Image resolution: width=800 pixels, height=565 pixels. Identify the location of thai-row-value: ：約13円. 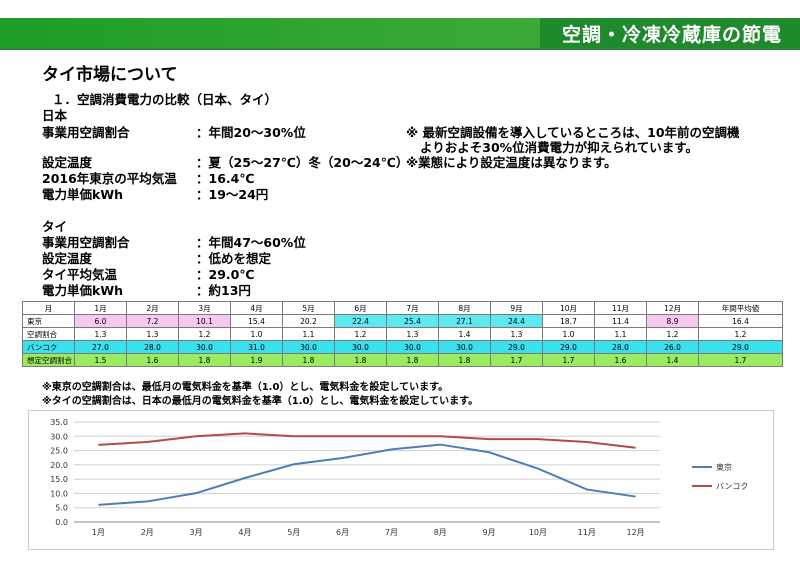
(223, 290).